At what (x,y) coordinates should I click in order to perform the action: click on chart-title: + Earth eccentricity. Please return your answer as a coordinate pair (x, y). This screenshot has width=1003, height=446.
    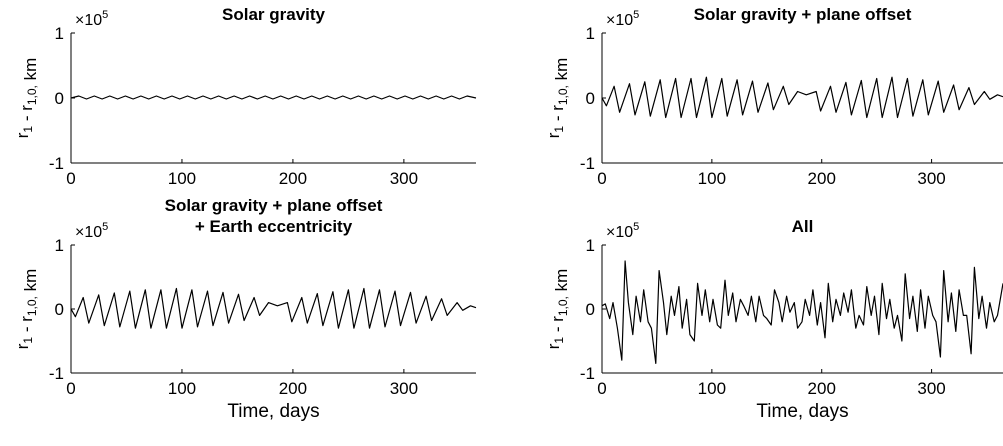
    Looking at the image, I should click on (274, 226).